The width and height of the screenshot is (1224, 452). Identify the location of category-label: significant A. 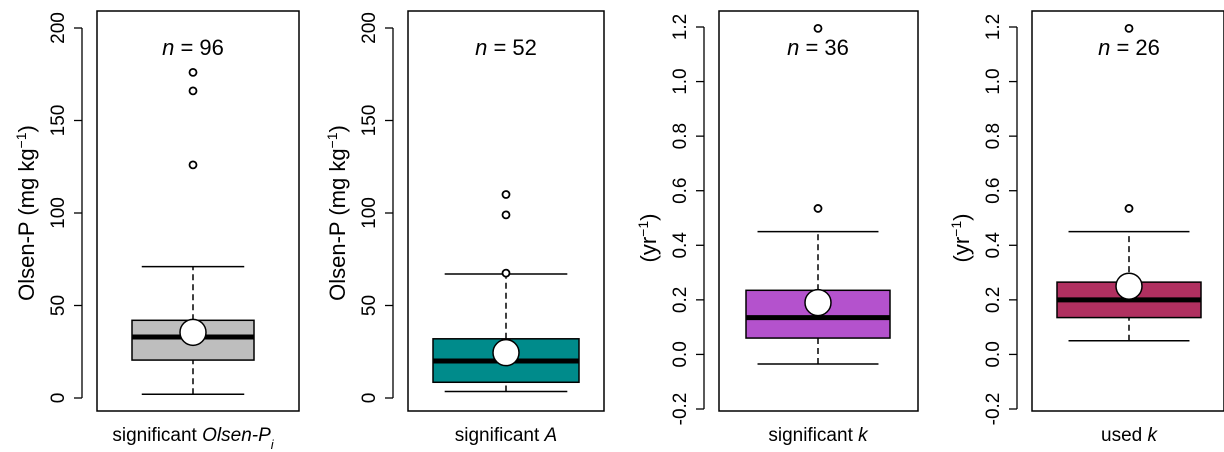
(506, 435).